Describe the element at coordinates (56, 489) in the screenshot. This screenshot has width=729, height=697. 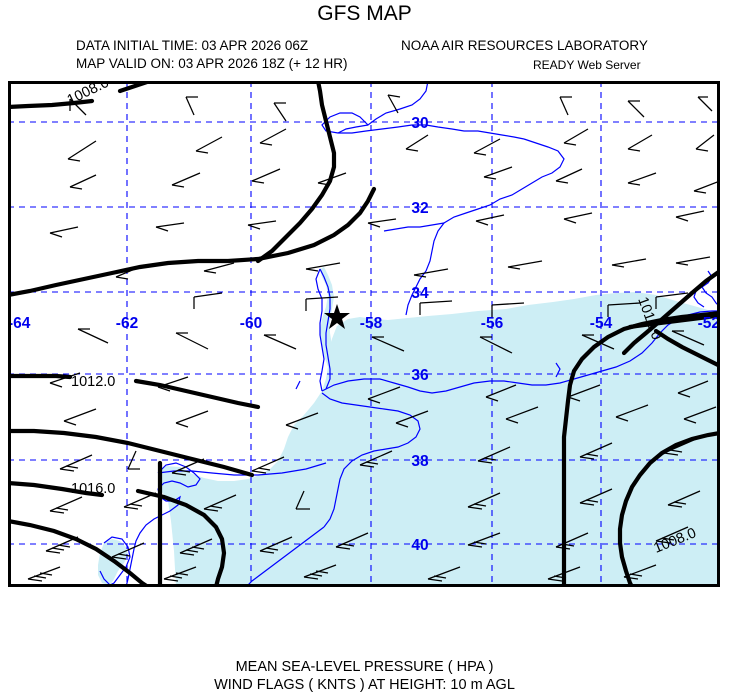
I see `isobar-1016-west` at that location.